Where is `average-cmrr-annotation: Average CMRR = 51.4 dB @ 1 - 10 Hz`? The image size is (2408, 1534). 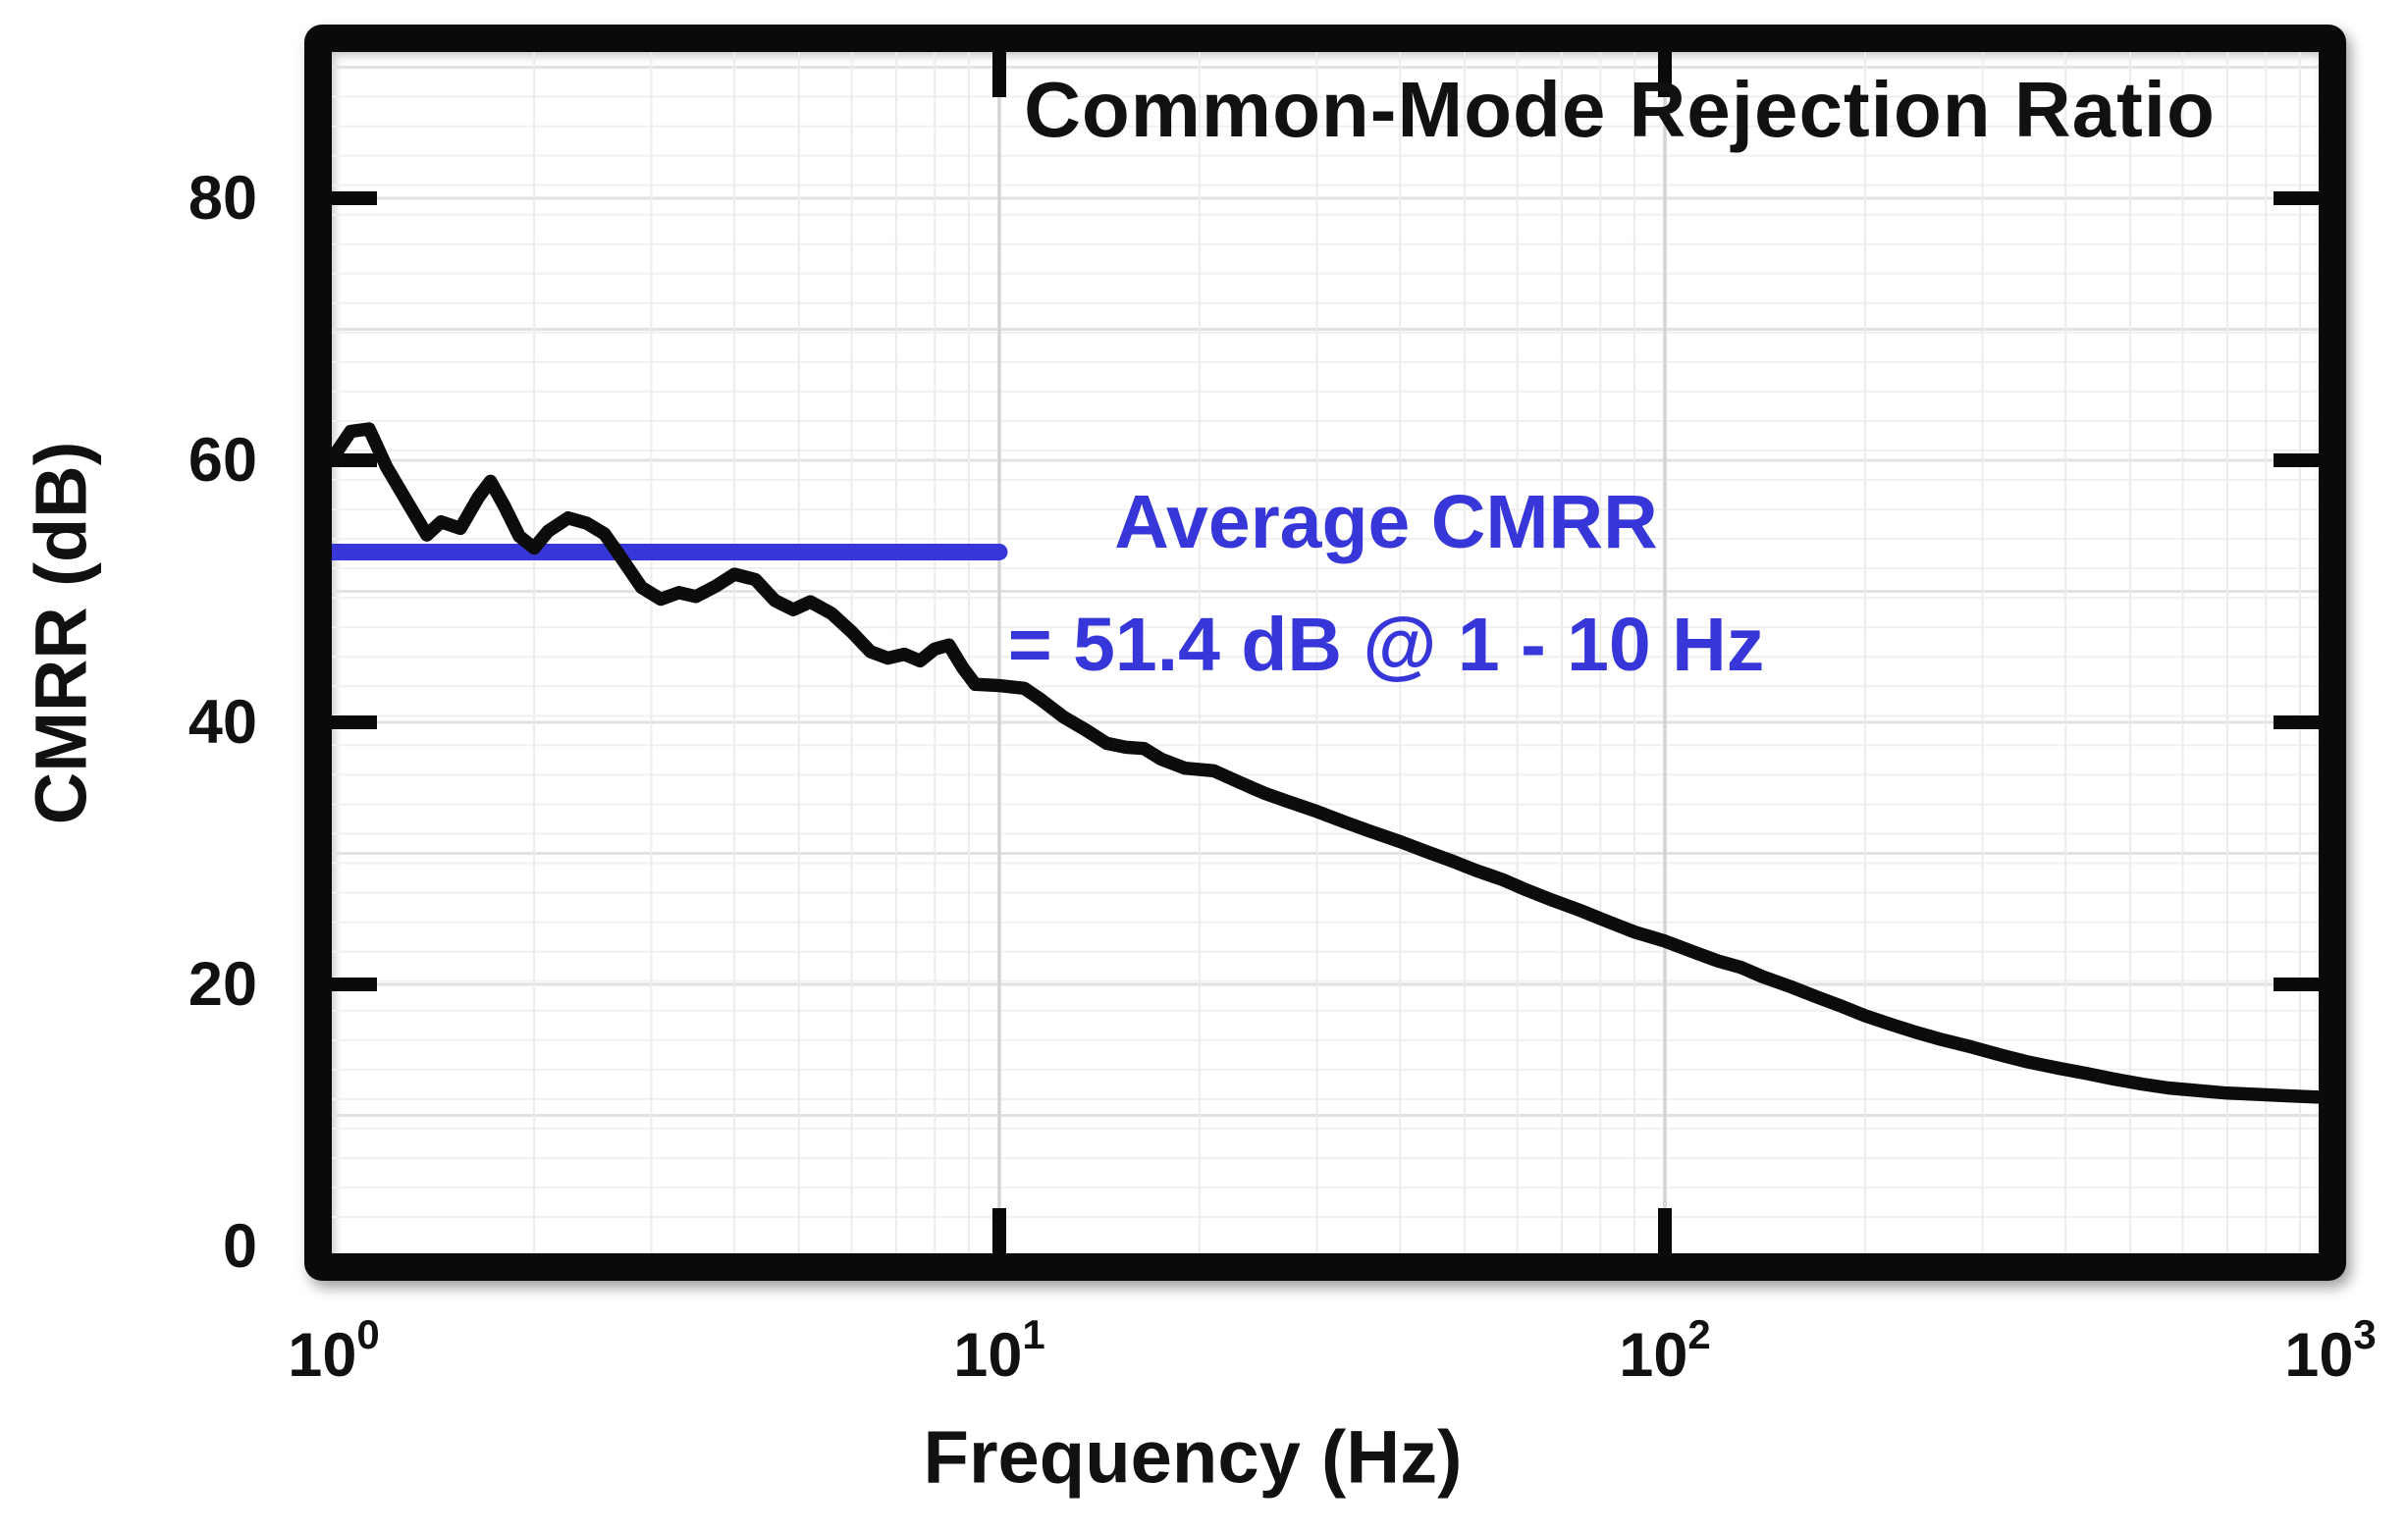 average-cmrr-annotation: Average CMRR = 51.4 dB @ 1 - 10 Hz is located at coordinates (1386, 584).